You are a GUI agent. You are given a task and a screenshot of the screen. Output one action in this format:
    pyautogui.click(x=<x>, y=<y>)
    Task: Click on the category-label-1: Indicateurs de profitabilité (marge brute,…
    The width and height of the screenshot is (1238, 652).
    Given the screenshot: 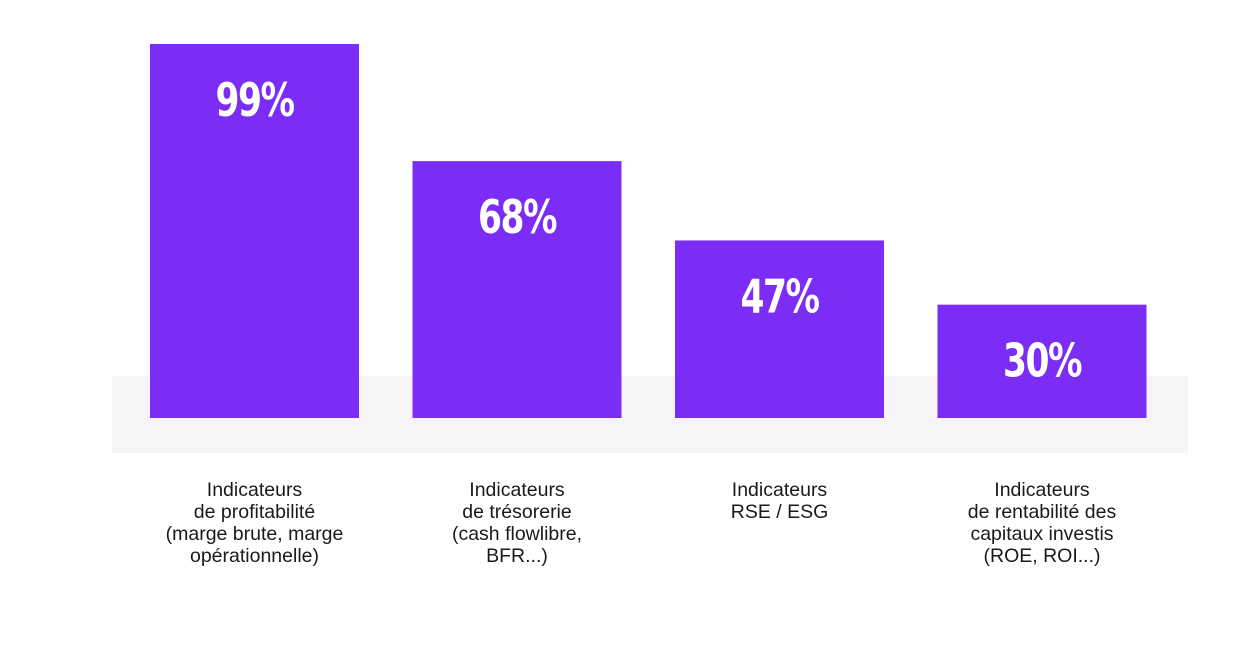 What is the action you would take?
    pyautogui.click(x=255, y=523)
    